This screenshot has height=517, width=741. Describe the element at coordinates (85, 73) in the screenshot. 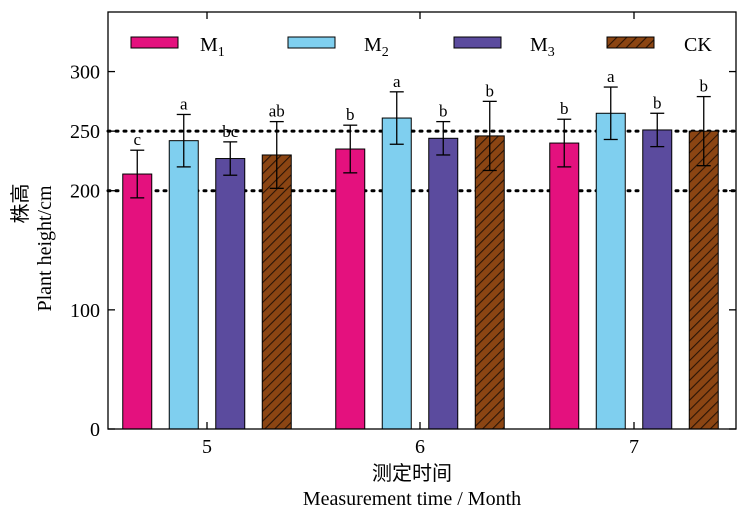

I see `y-tick-label: 300` at that location.